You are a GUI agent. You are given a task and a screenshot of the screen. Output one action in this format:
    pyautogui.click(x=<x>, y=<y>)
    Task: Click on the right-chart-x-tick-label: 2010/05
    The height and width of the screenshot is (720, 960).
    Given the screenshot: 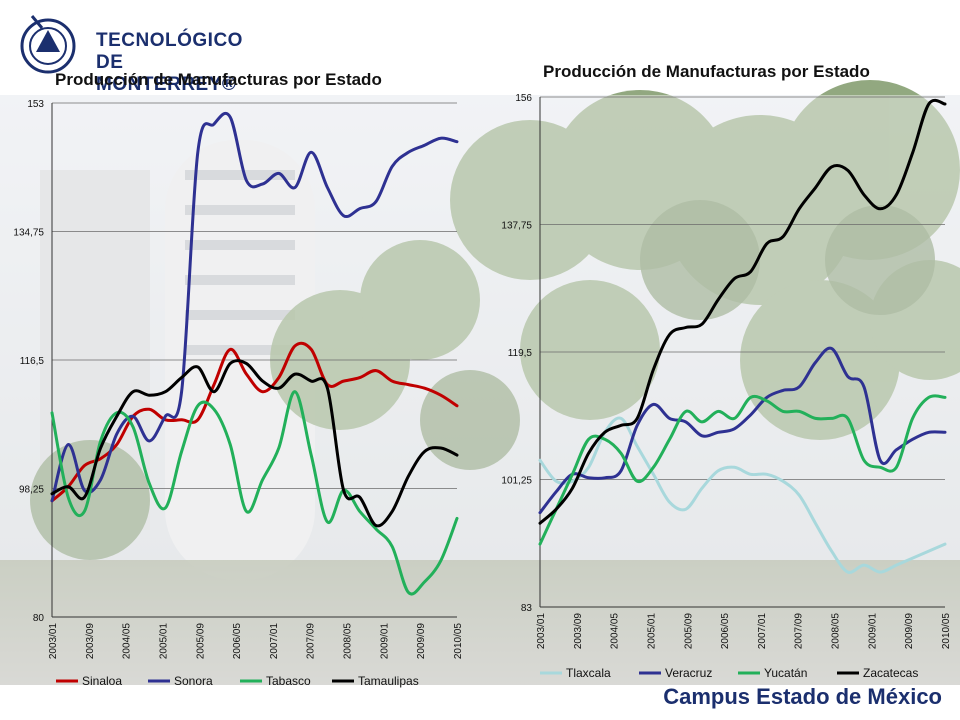 What is the action you would take?
    pyautogui.click(x=946, y=631)
    